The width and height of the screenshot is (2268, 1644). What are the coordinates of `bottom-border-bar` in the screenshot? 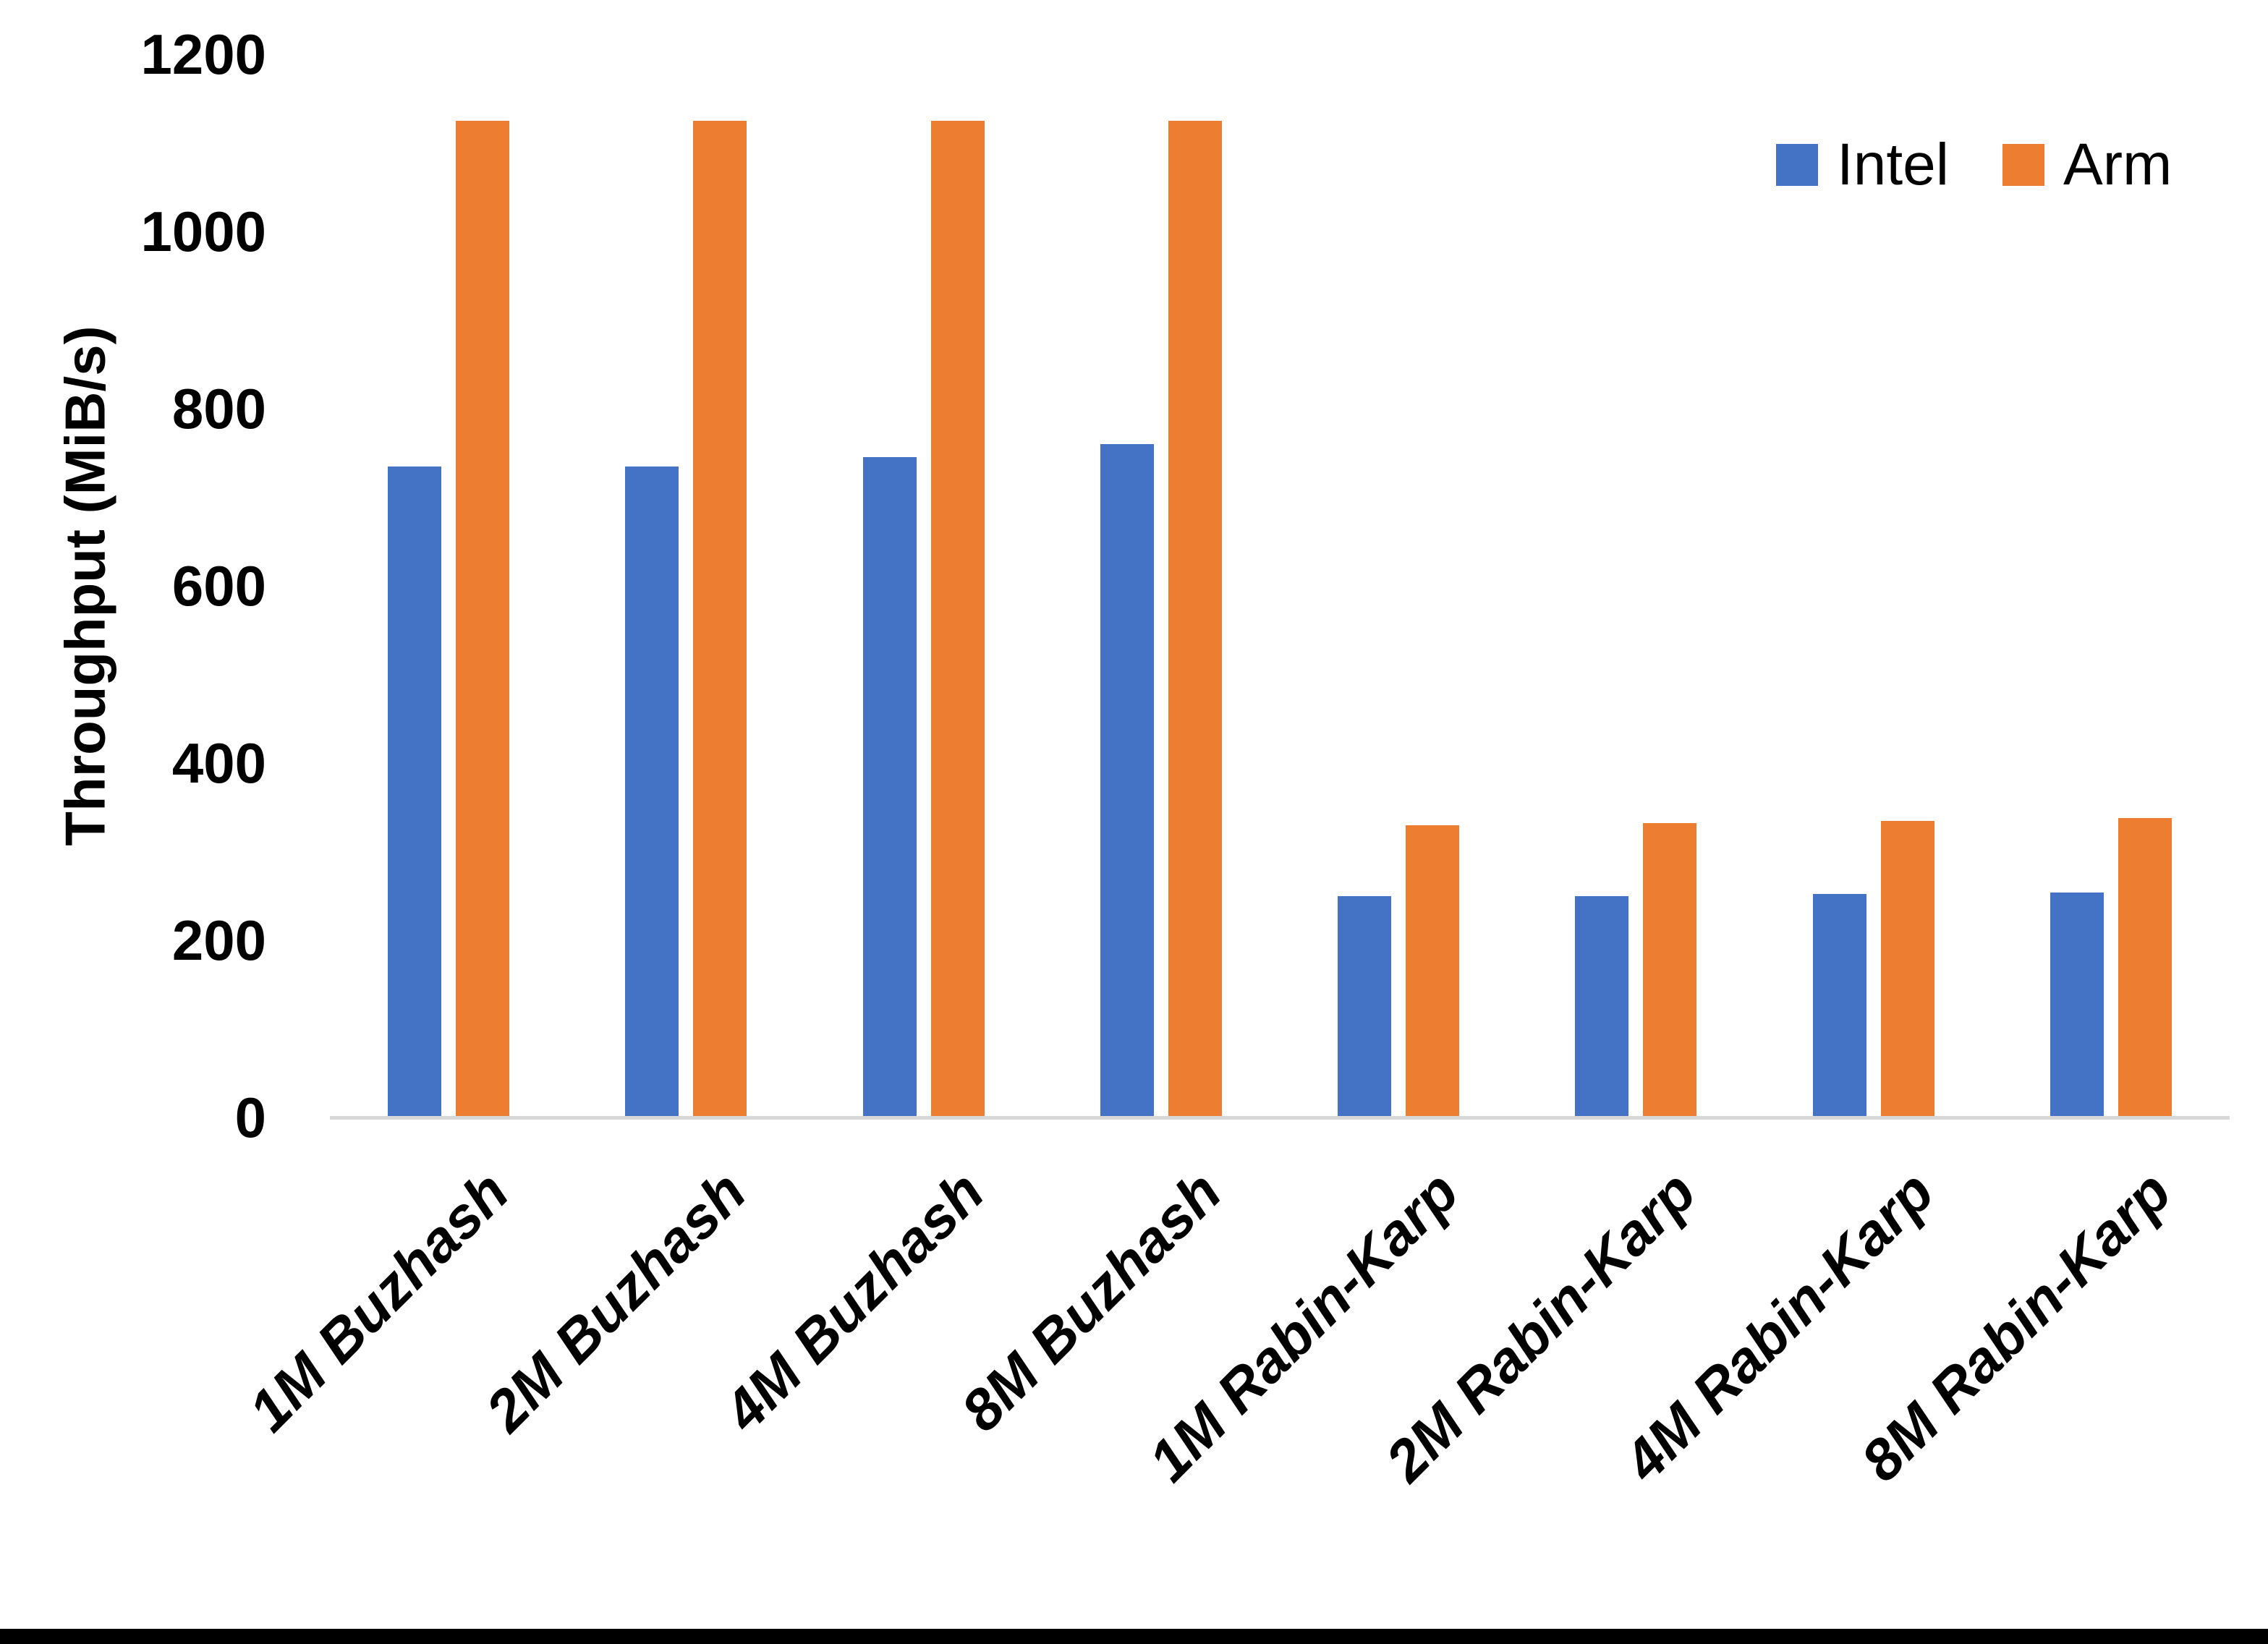 It's located at (1134, 1636).